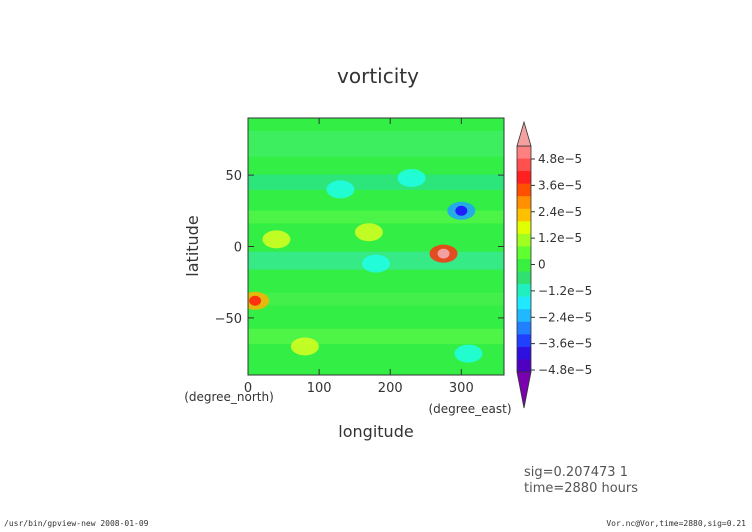 The image size is (752, 532). What do you see at coordinates (390, 388) in the screenshot?
I see `x-tick-label: 200` at bounding box center [390, 388].